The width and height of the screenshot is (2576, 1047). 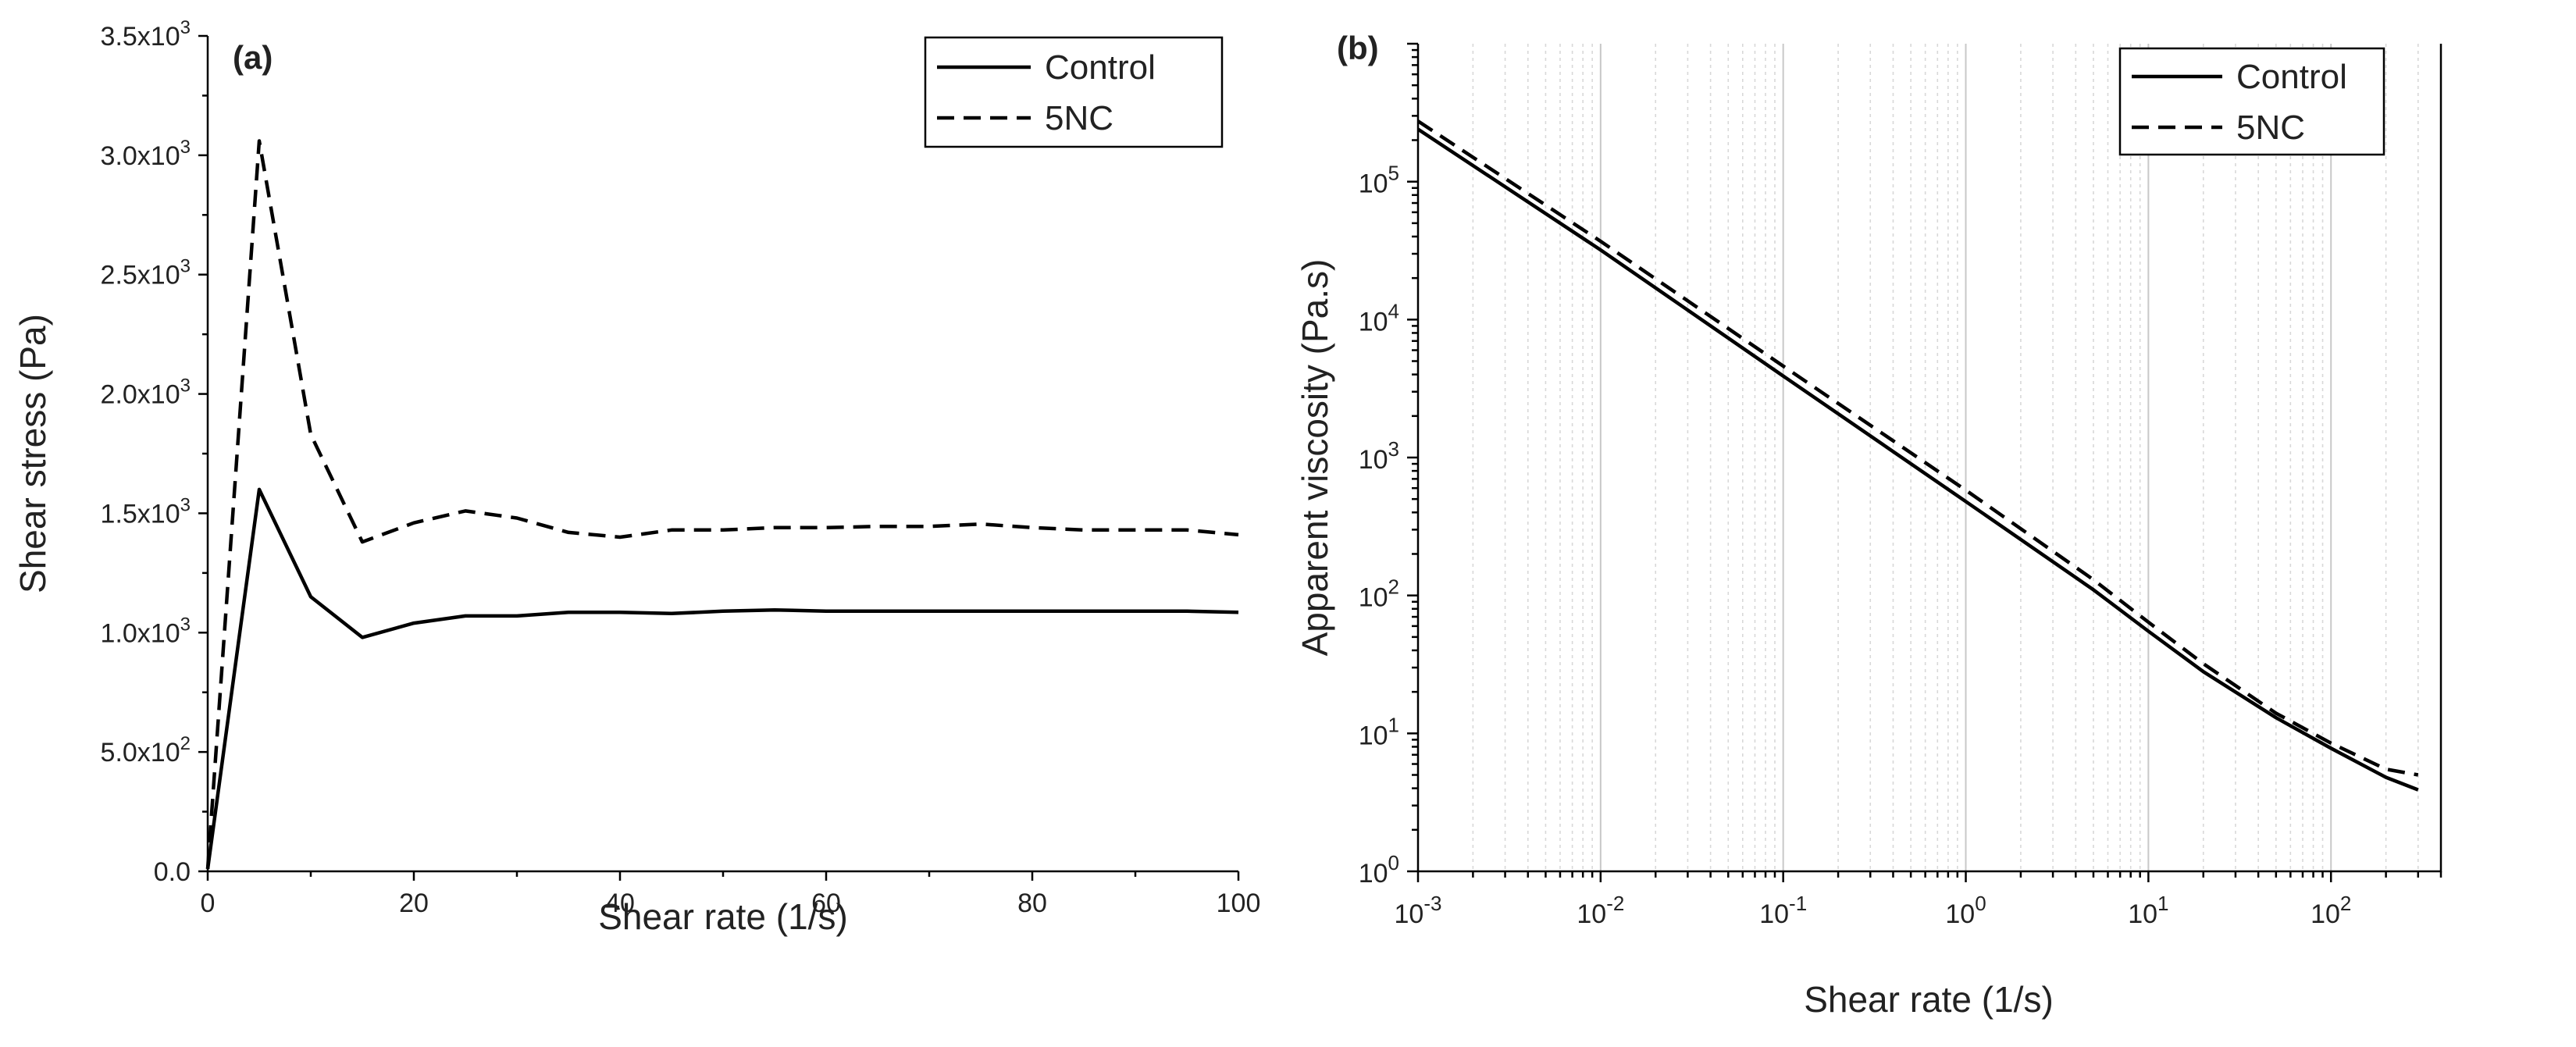 What do you see at coordinates (1379, 594) in the screenshot?
I see `panel-b-y-tick-label: 10²` at bounding box center [1379, 594].